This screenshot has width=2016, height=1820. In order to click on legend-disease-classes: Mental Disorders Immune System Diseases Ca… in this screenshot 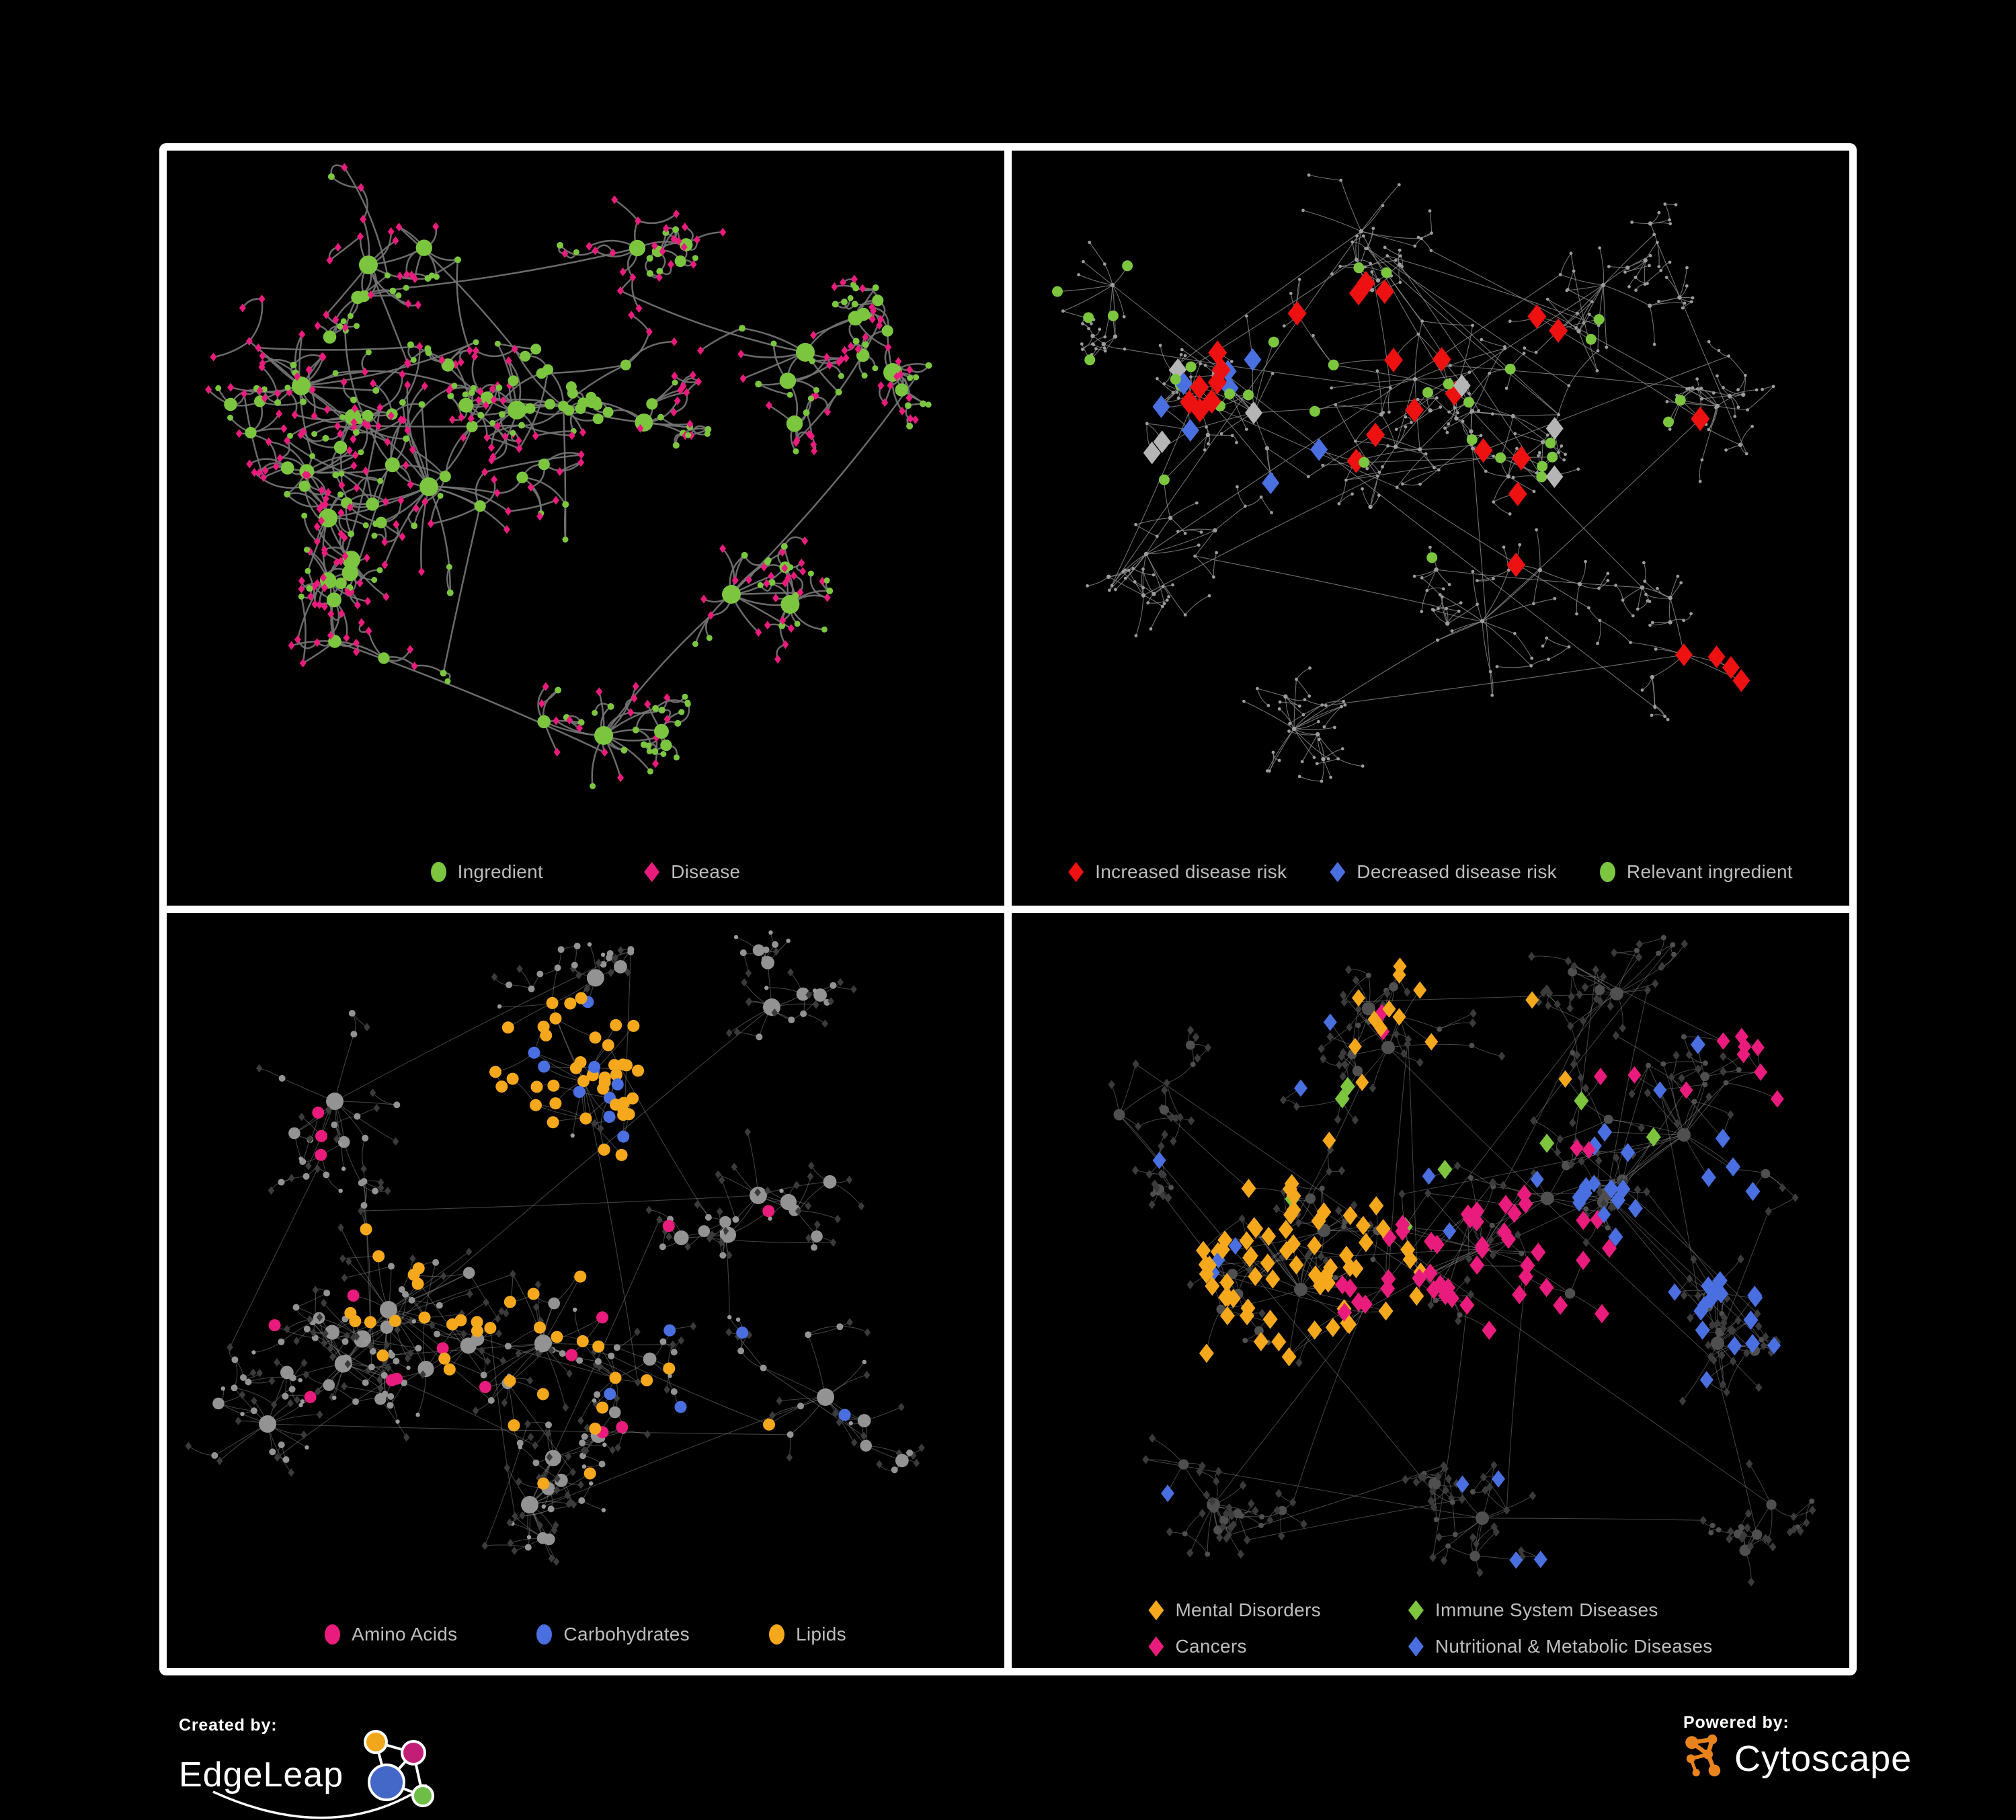, I will do `click(1430, 1628)`.